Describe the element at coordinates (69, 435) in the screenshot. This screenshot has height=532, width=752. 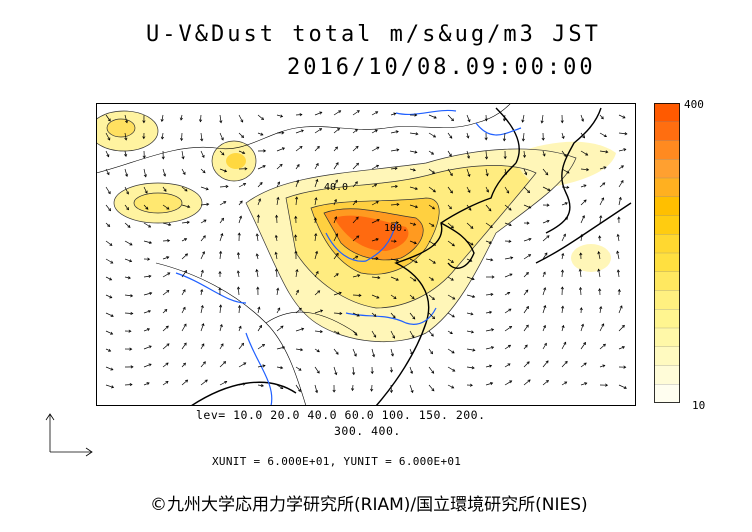
I see `reference-vector-icon` at that location.